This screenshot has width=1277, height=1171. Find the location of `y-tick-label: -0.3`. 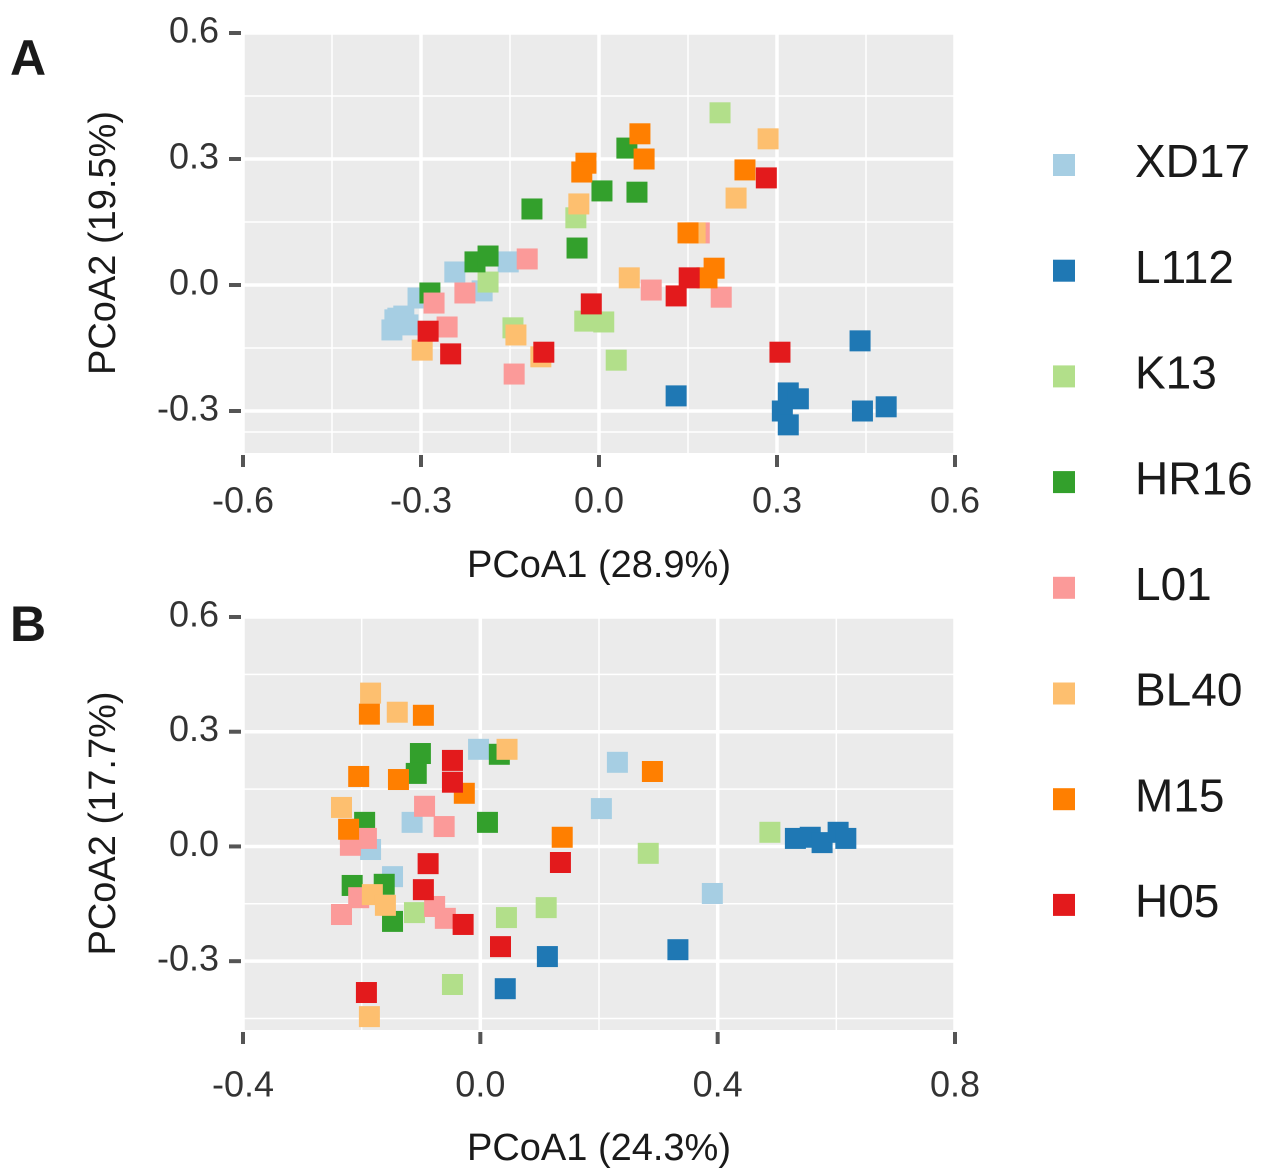

y-tick-label: -0.3 is located at coordinates (188, 408).